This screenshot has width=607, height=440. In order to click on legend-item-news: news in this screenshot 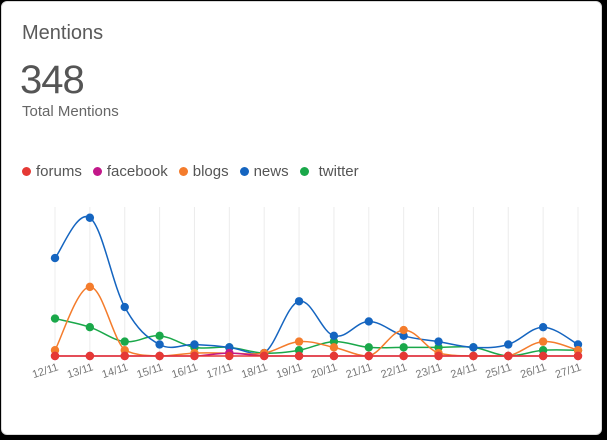, I will do `click(264, 171)`.